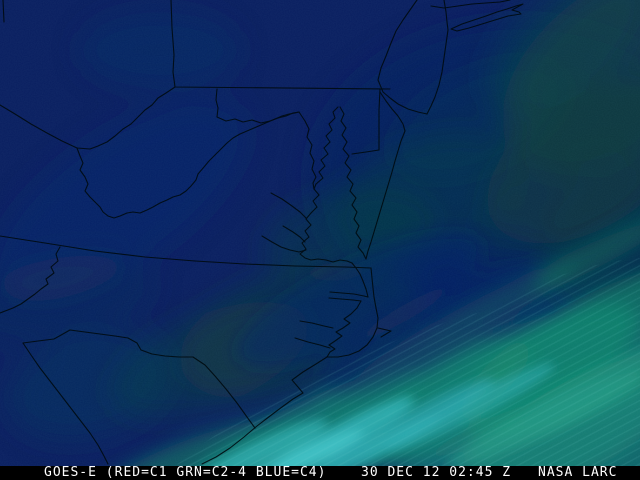 This screenshot has width=640, height=480. I want to click on credit-label: NASA LARC, so click(578, 472).